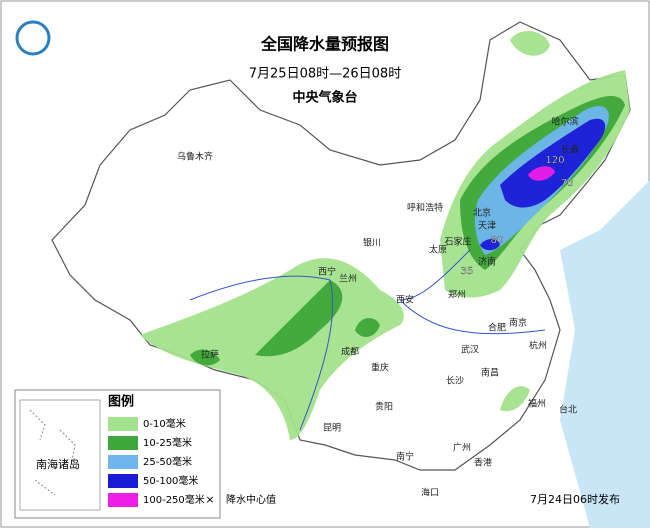 The width and height of the screenshot is (650, 532). What do you see at coordinates (251, 499) in the screenshot?
I see `legend-center-label: 降水中心值` at bounding box center [251, 499].